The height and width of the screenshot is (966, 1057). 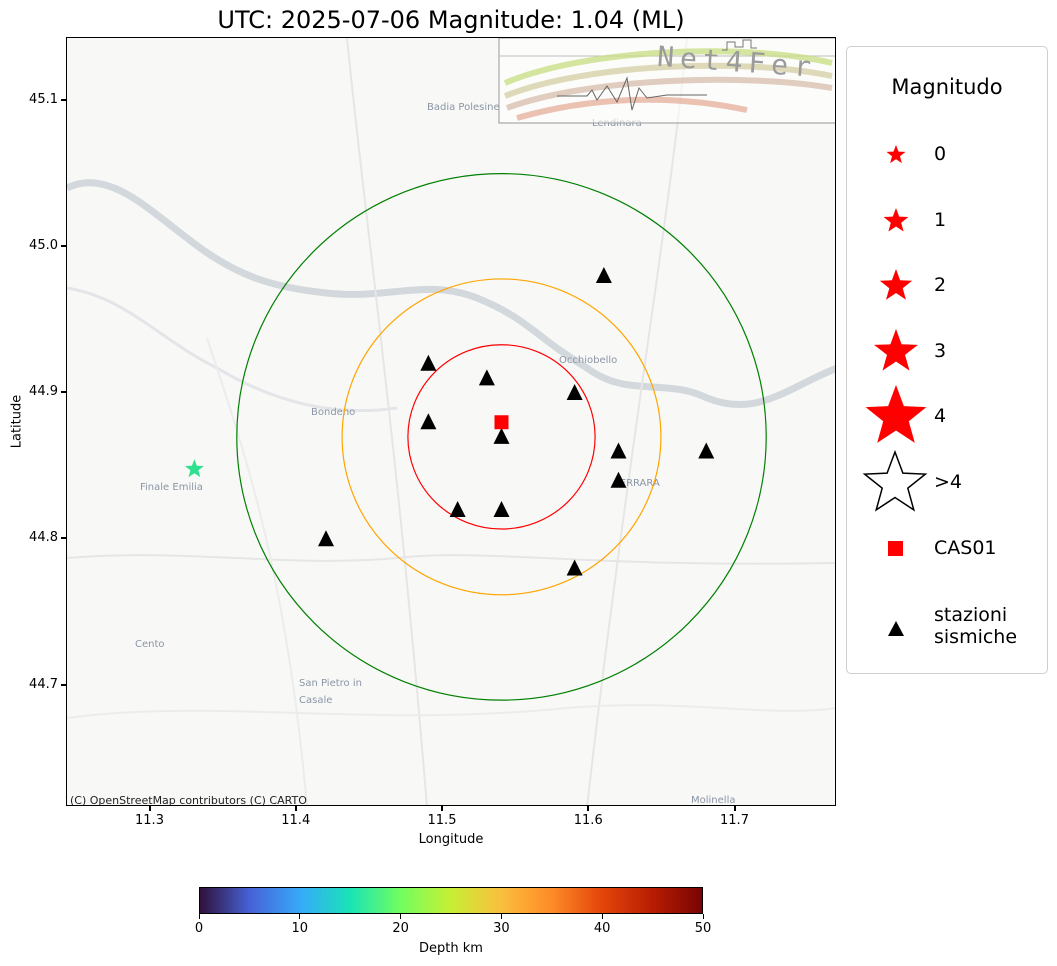 What do you see at coordinates (188, 800) in the screenshot?
I see `map-attribution: (C) OpenStreetMap contributors (C) CARTO` at bounding box center [188, 800].